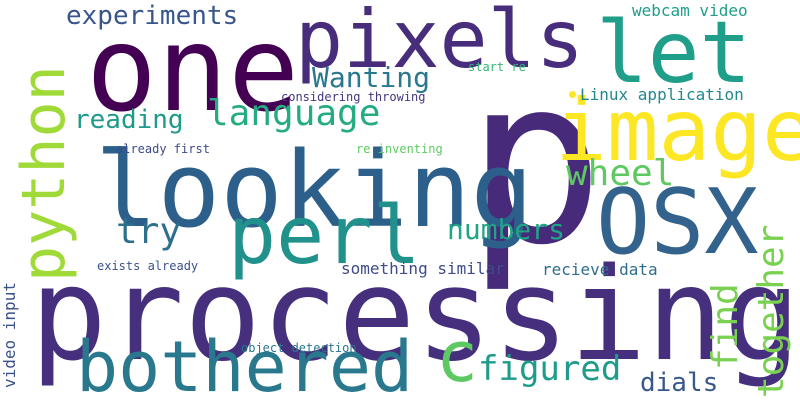  What do you see at coordinates (245, 363) in the screenshot?
I see `word-bothered: bothered` at bounding box center [245, 363].